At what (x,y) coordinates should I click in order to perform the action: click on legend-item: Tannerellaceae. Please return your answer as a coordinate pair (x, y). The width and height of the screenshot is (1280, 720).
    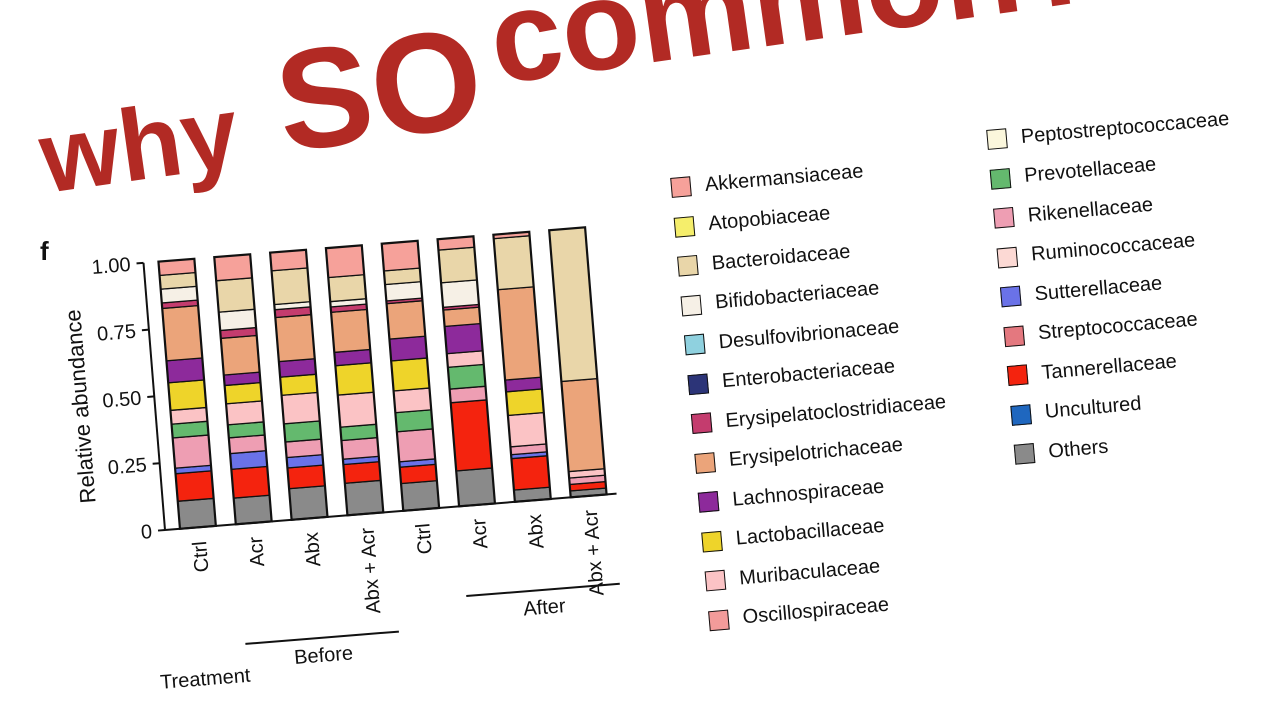
    Looking at the image, I should click on (1128, 365).